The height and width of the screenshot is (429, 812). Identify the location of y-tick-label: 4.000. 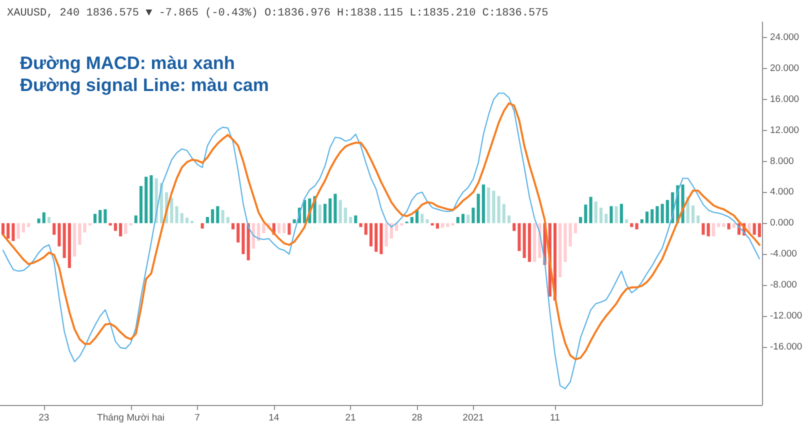
(782, 192).